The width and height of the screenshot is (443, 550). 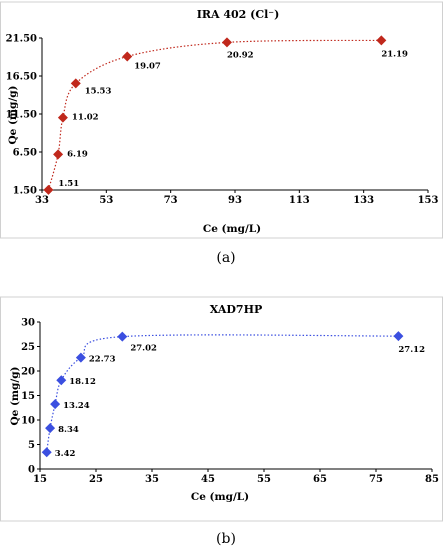 What do you see at coordinates (65, 454) in the screenshot?
I see `data-label: 3.42` at bounding box center [65, 454].